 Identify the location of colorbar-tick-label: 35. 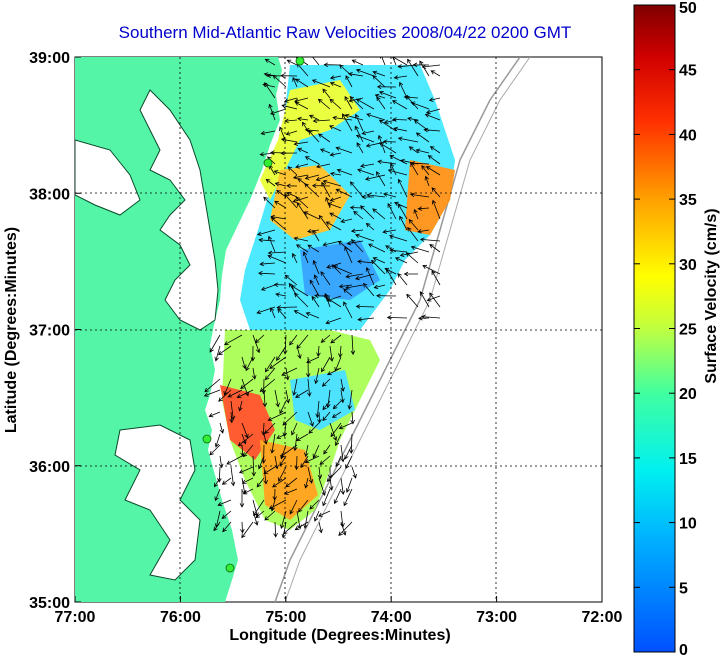
(688, 200).